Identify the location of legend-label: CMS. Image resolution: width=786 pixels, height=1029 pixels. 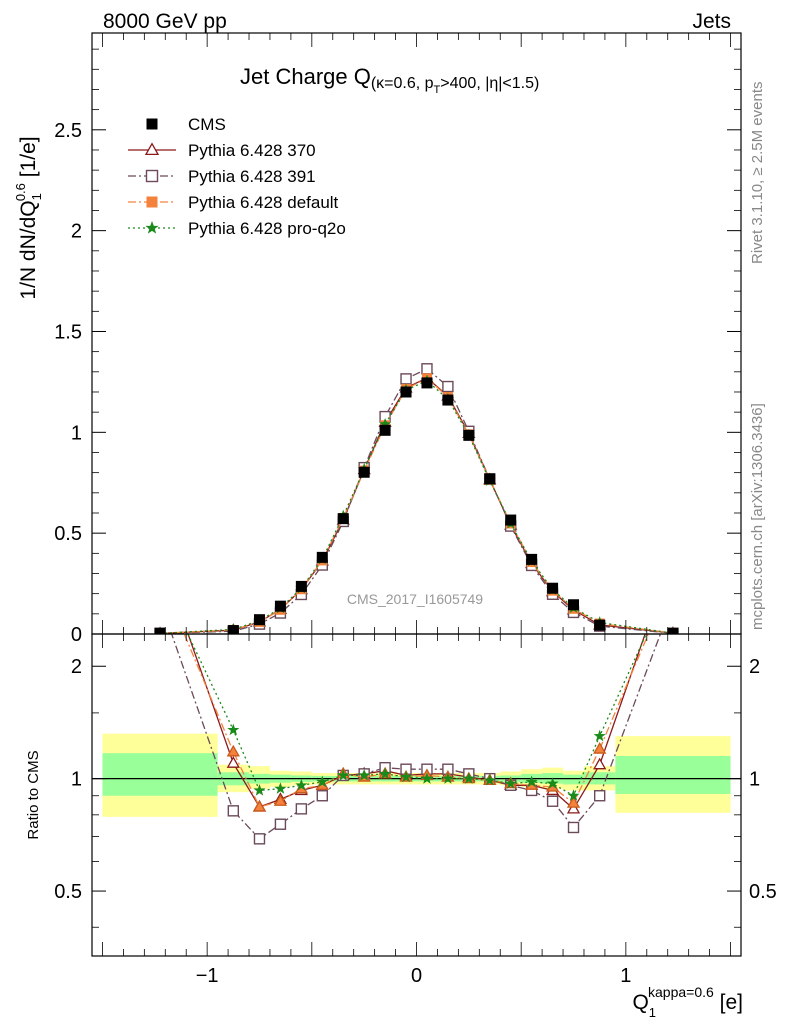
(207, 124).